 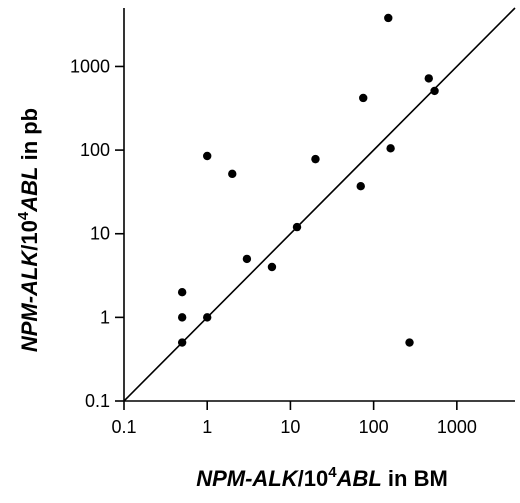 I want to click on x-tick-label: 100, so click(x=374, y=427).